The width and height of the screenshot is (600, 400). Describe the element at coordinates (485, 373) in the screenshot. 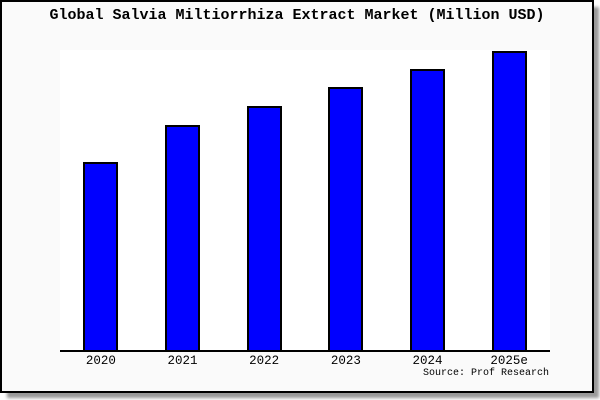

I see `source-credit: Source: Prof Research` at that location.